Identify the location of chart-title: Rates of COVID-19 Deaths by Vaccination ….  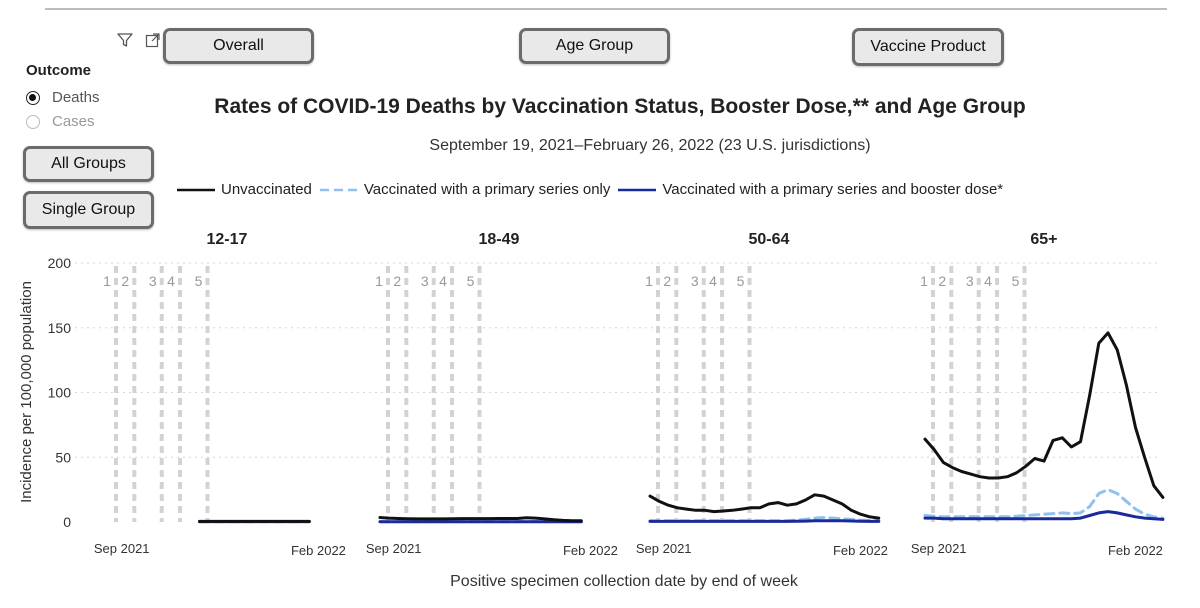
(620, 106).